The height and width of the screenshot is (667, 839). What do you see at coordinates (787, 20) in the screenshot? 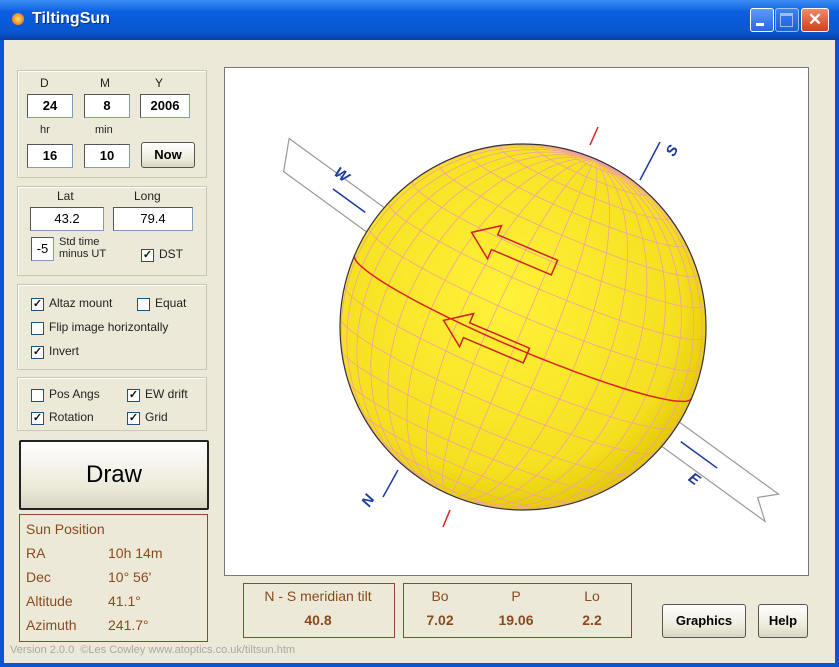
I see `maximize-button` at bounding box center [787, 20].